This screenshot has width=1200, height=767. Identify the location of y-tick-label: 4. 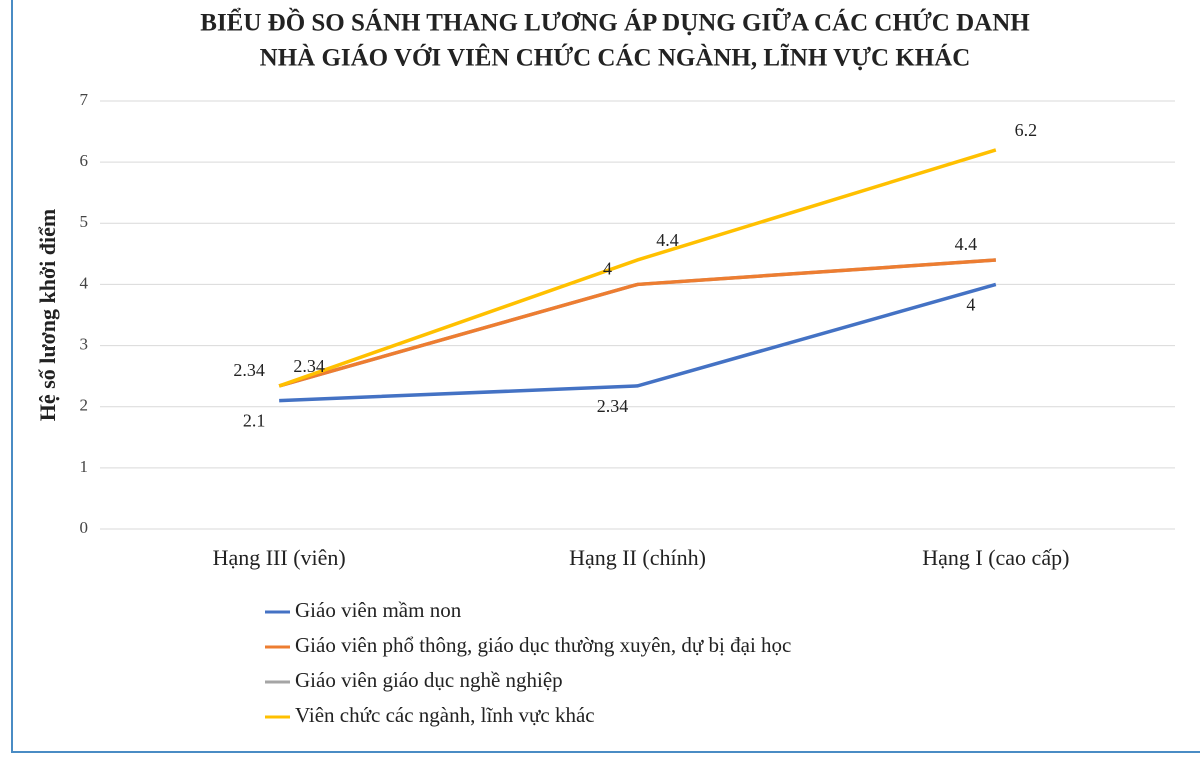
(84, 282).